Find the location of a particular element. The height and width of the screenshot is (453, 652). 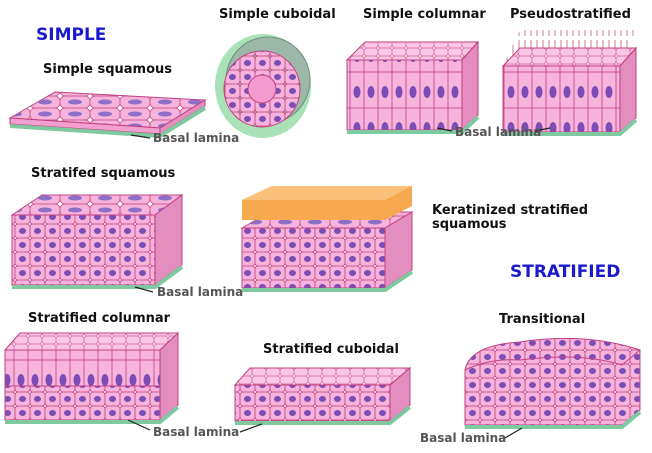

tissue-label: squamous is located at coordinates (469, 224).